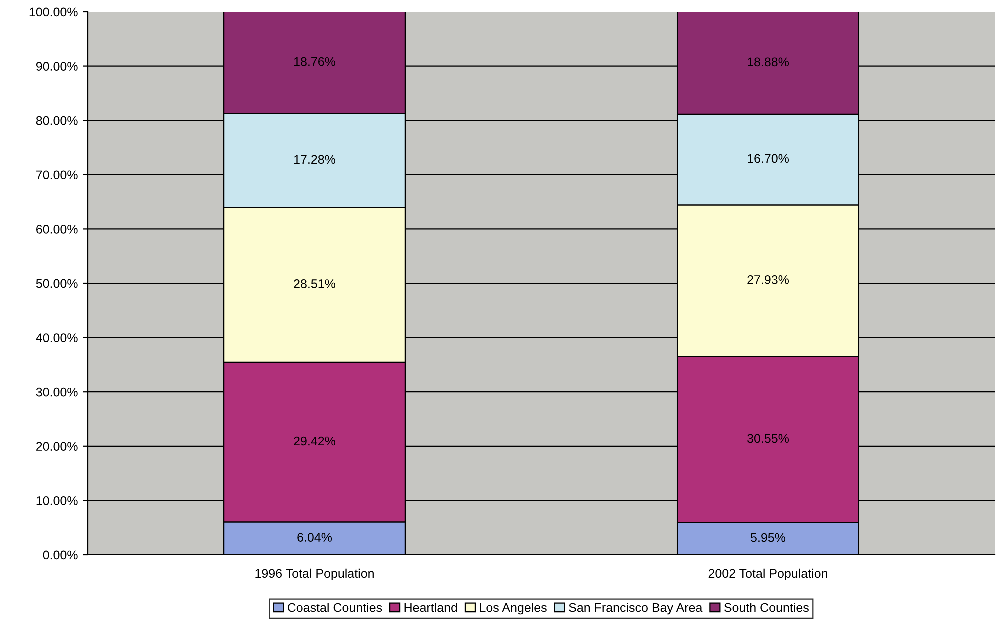  I want to click on data-label: 6.04%, so click(315, 537).